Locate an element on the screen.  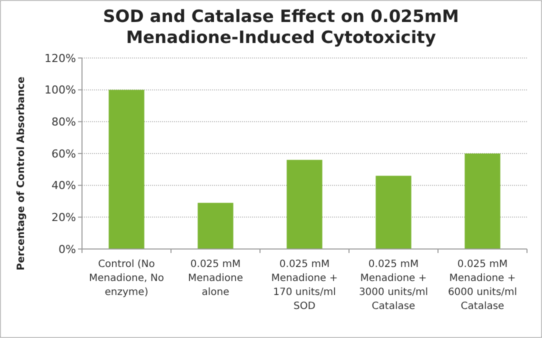
x-tick-label: 0.025 mM Menadione + 3000 units/ml Catalase is located at coordinates (393, 285).